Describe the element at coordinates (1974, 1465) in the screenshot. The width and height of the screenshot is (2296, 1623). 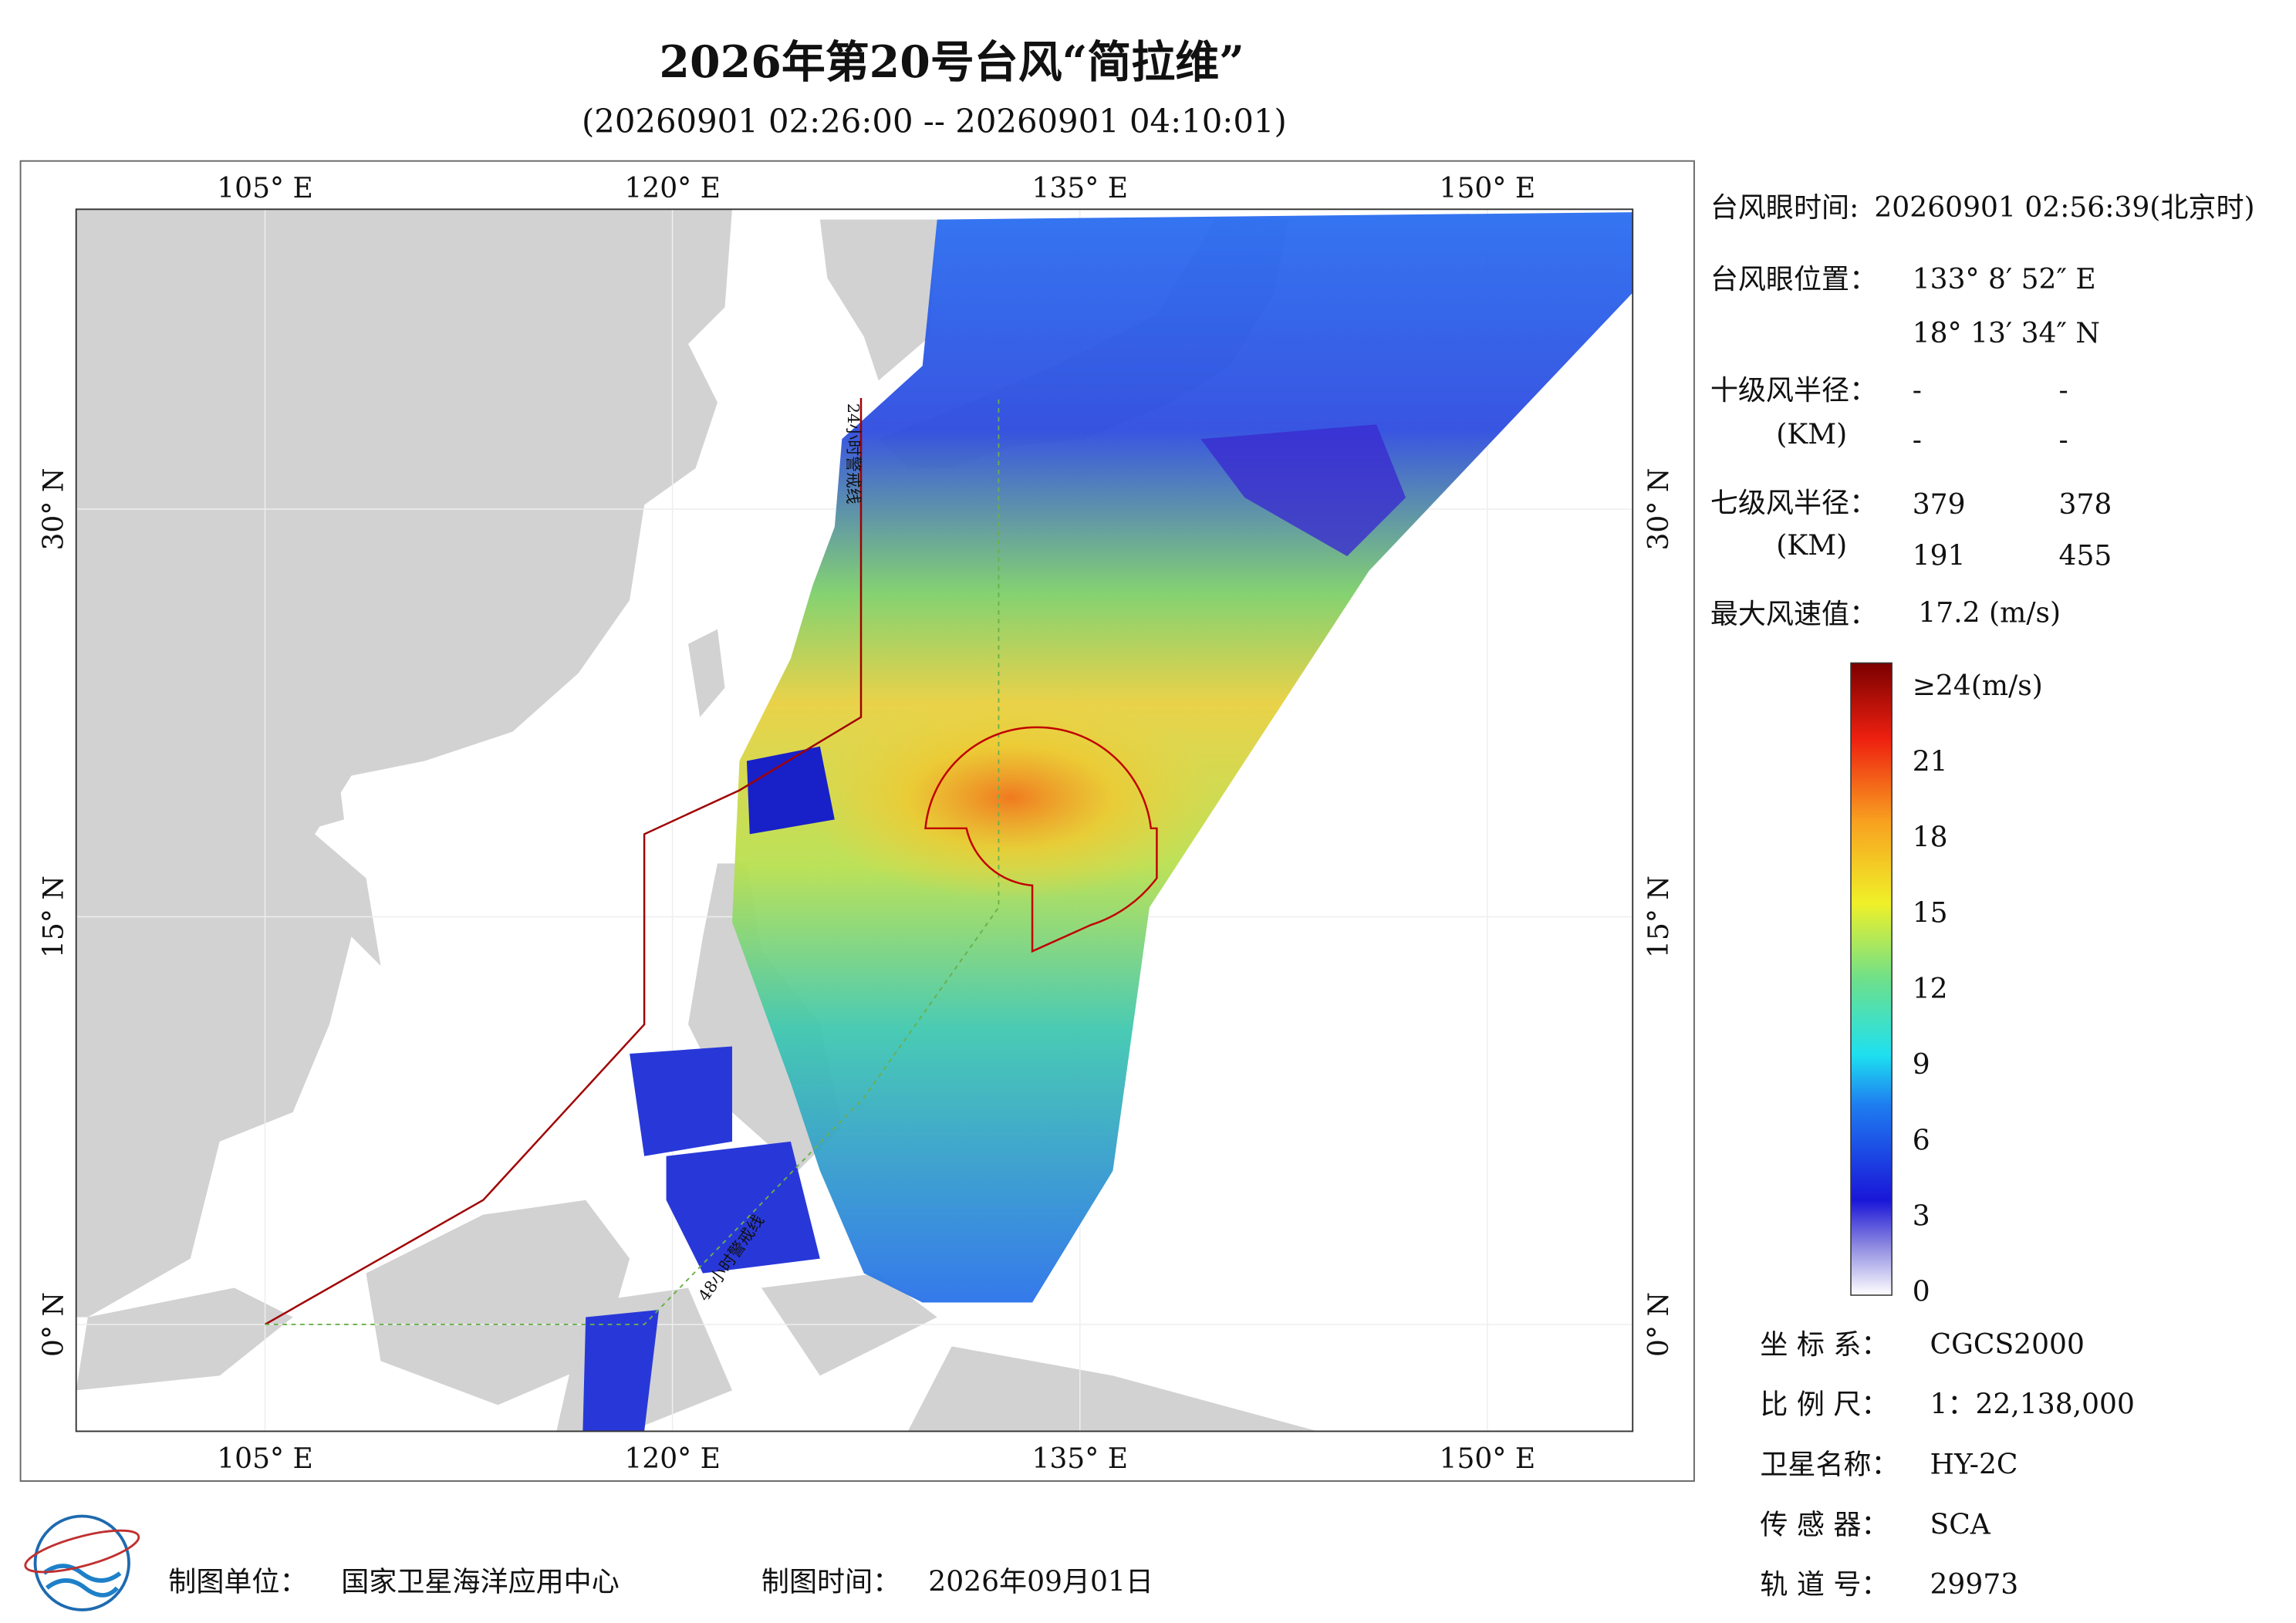
I see `meta-value: HY-2C` at that location.